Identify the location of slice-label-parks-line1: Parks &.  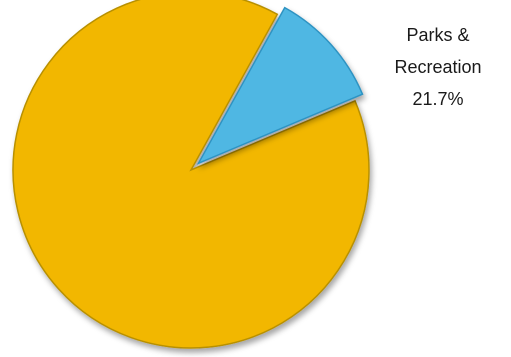
(437, 35).